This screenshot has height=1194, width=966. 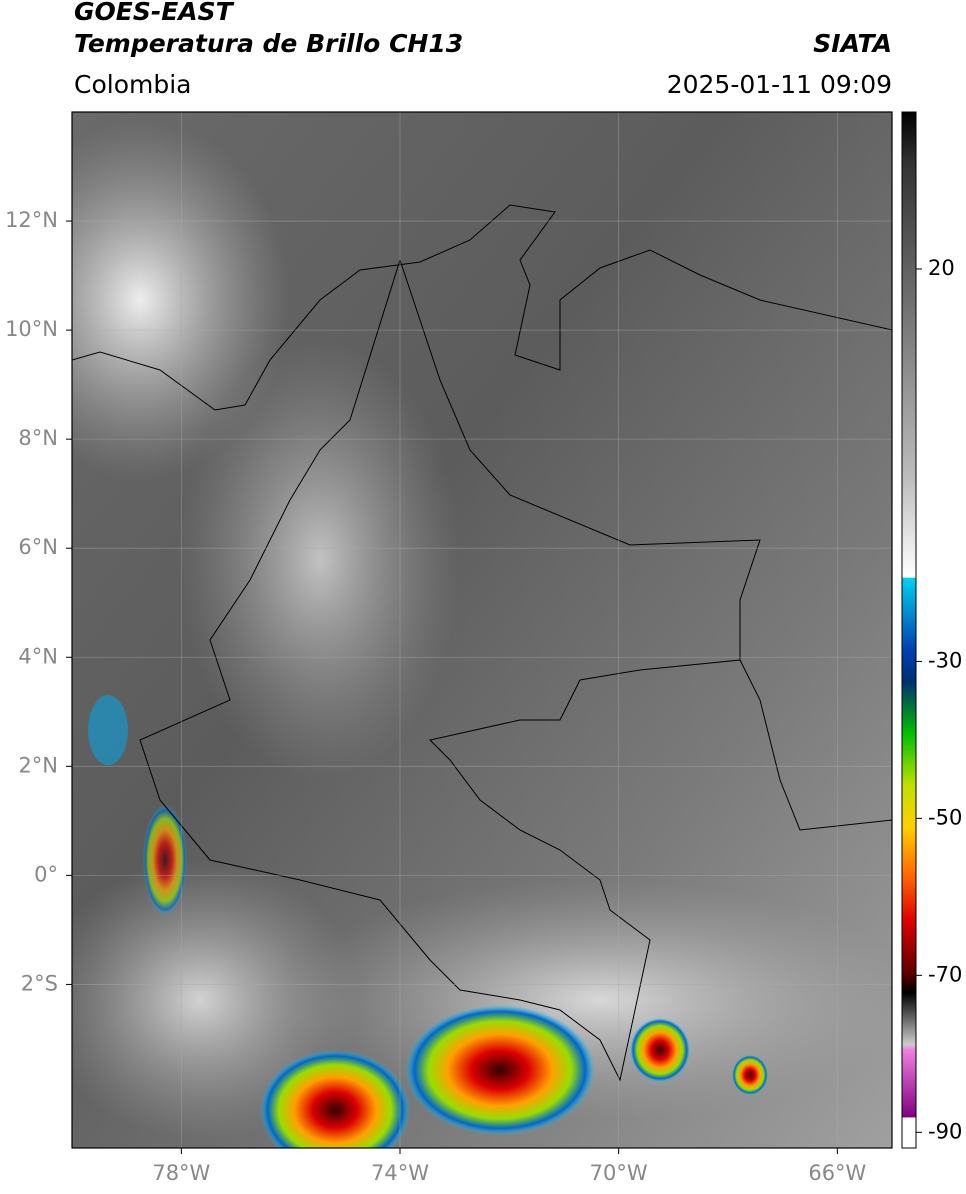 What do you see at coordinates (837, 1173) in the screenshot?
I see `lon-tick-label: 66°W` at bounding box center [837, 1173].